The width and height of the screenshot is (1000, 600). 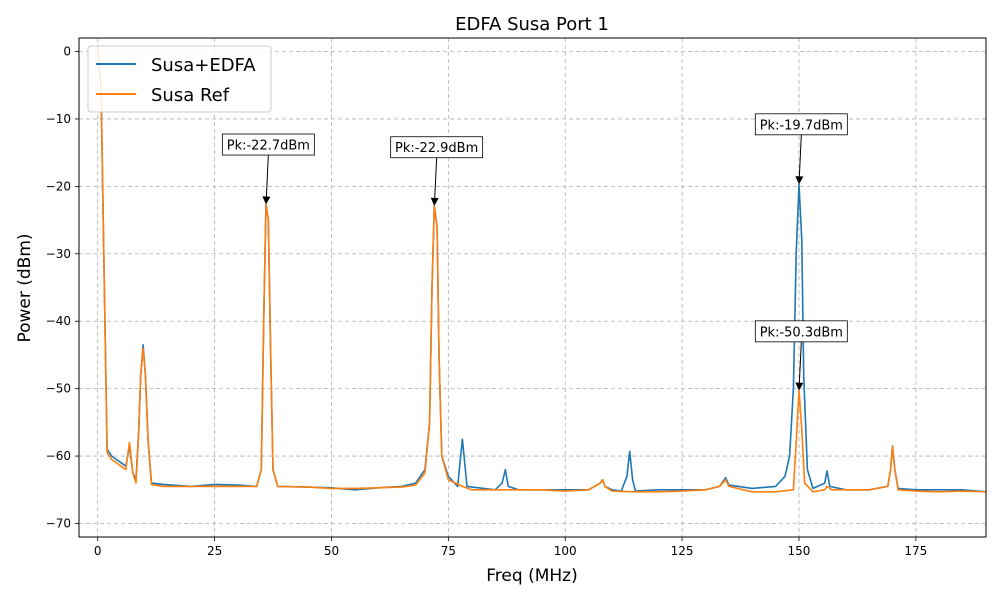 What do you see at coordinates (532, 24) in the screenshot?
I see `chart-title: EDFA Susa Port 1` at bounding box center [532, 24].